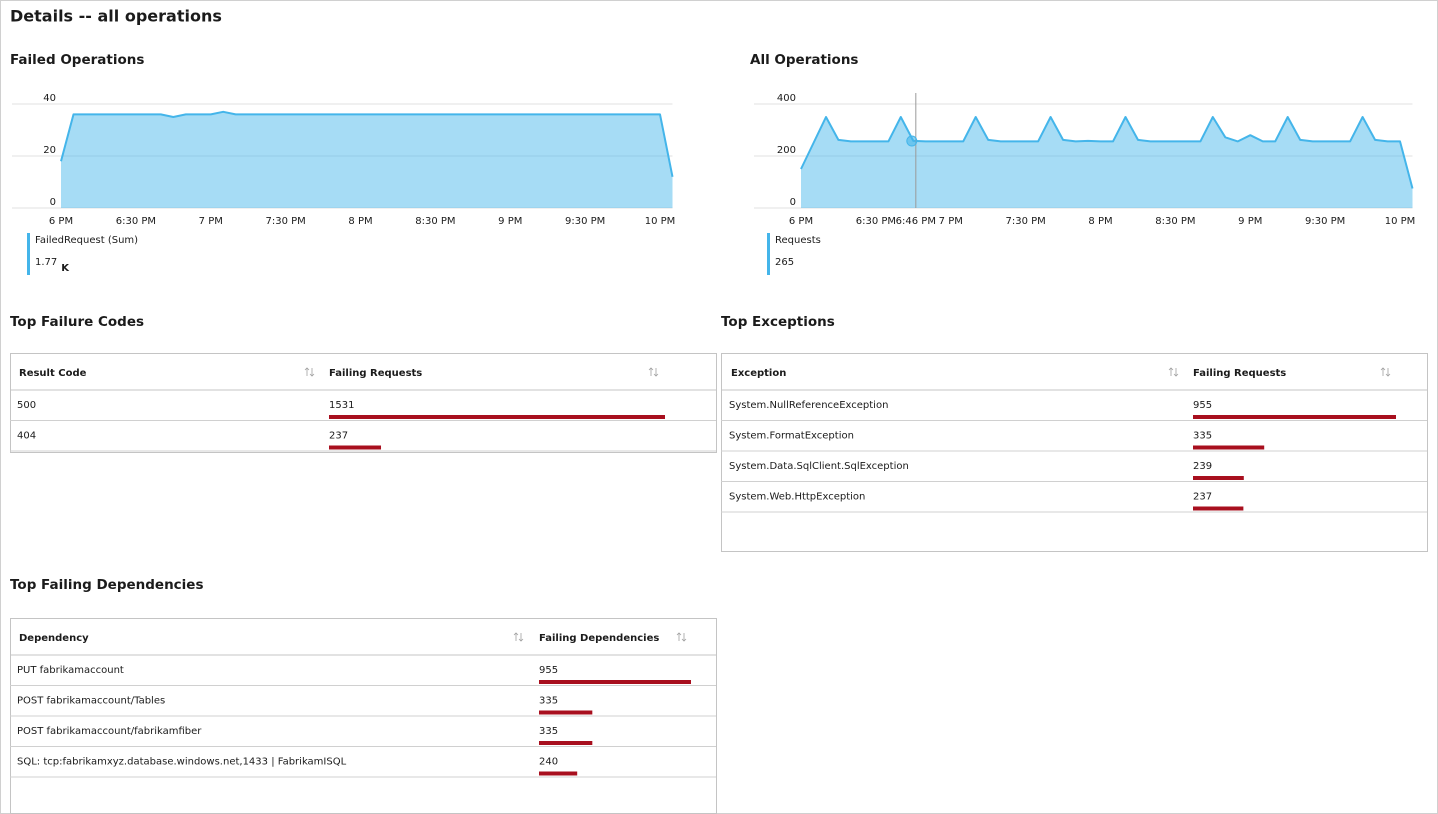 The image size is (1438, 814). What do you see at coordinates (341, 405) in the screenshot?
I see `cell-value: 1531` at bounding box center [341, 405].